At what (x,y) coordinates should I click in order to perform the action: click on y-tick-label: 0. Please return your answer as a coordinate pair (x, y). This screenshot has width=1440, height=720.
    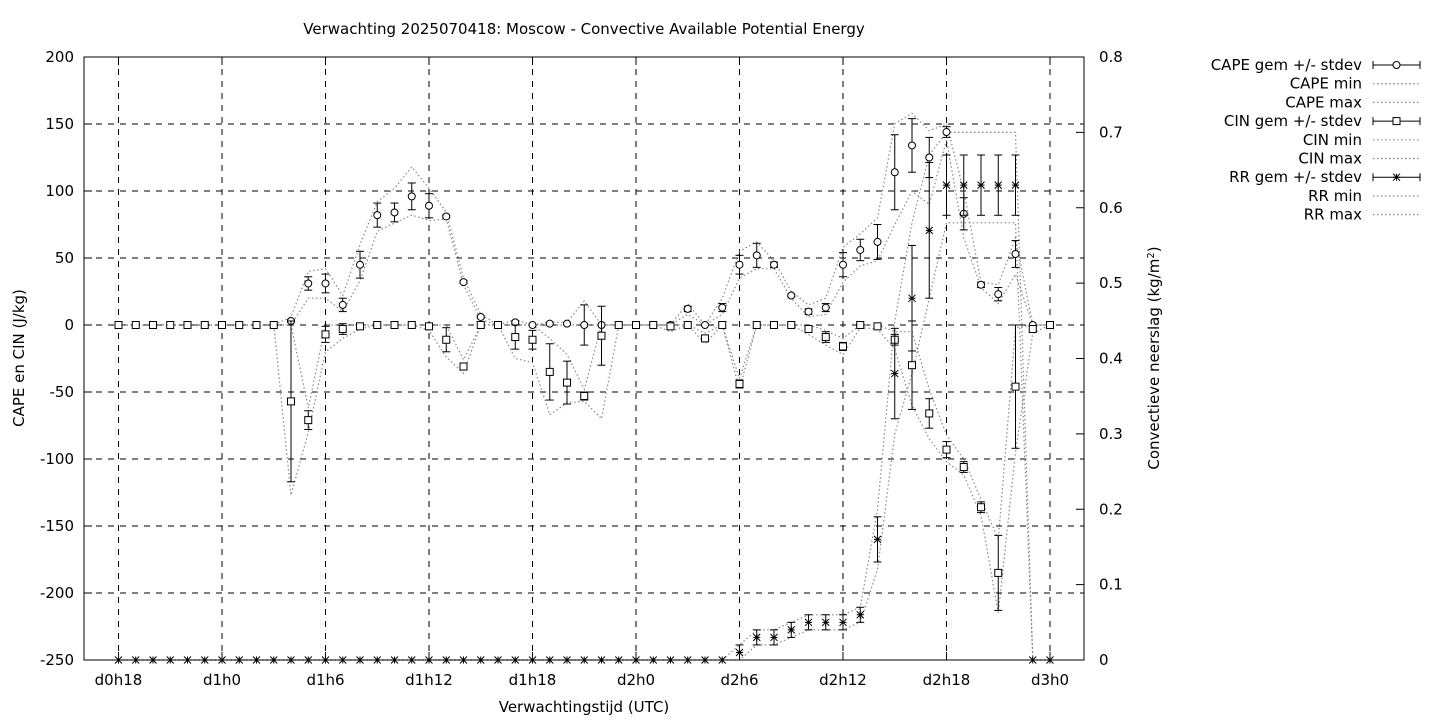
    Looking at the image, I should click on (69, 325).